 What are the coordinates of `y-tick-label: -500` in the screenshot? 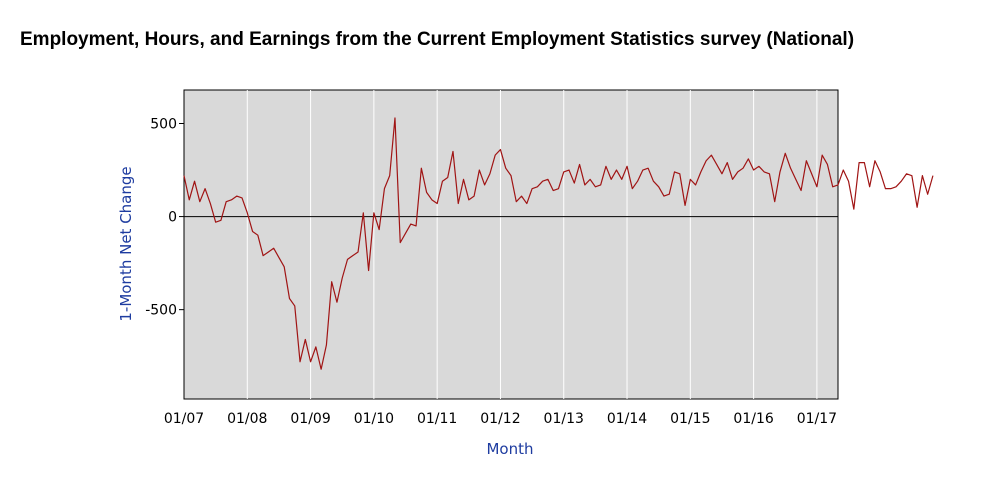 It's located at (161, 311).